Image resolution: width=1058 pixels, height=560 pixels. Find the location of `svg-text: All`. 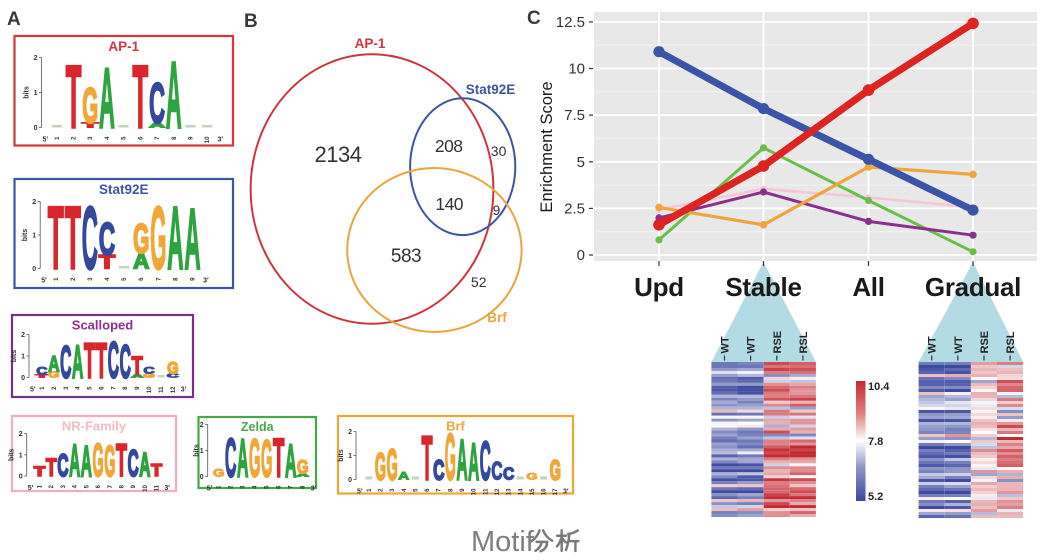

svg-text: All is located at coordinates (868, 287).